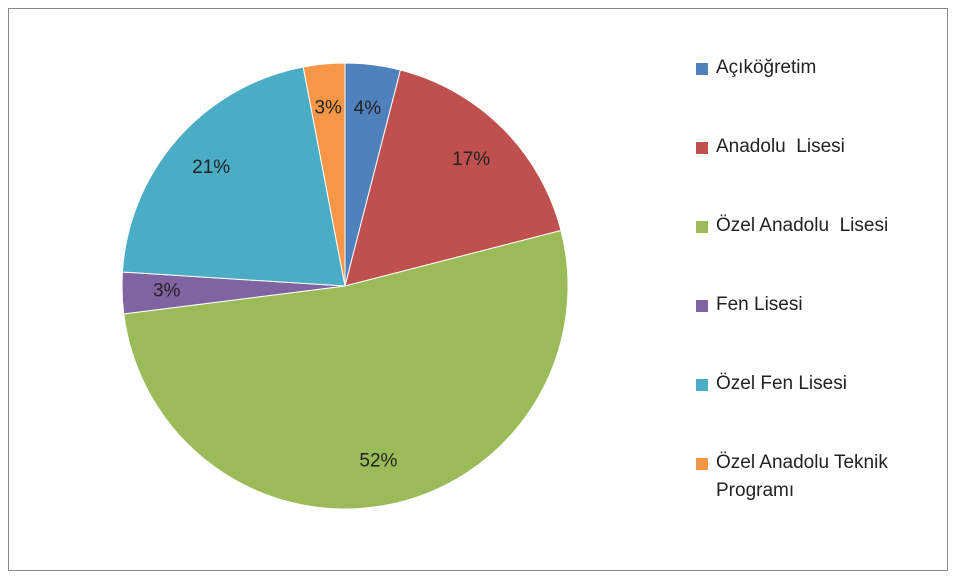  Describe the element at coordinates (821, 305) in the screenshot. I see `legend-item: Fen Lisesi` at that location.